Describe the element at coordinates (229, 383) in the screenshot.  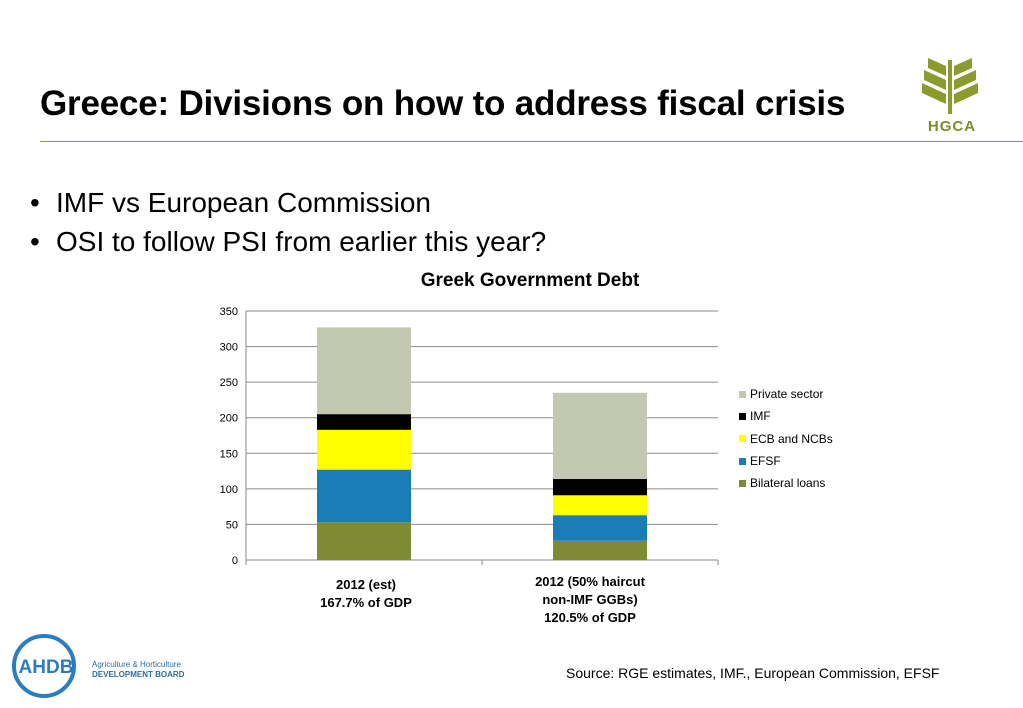
I see `y-tick-label: 250` at that location.